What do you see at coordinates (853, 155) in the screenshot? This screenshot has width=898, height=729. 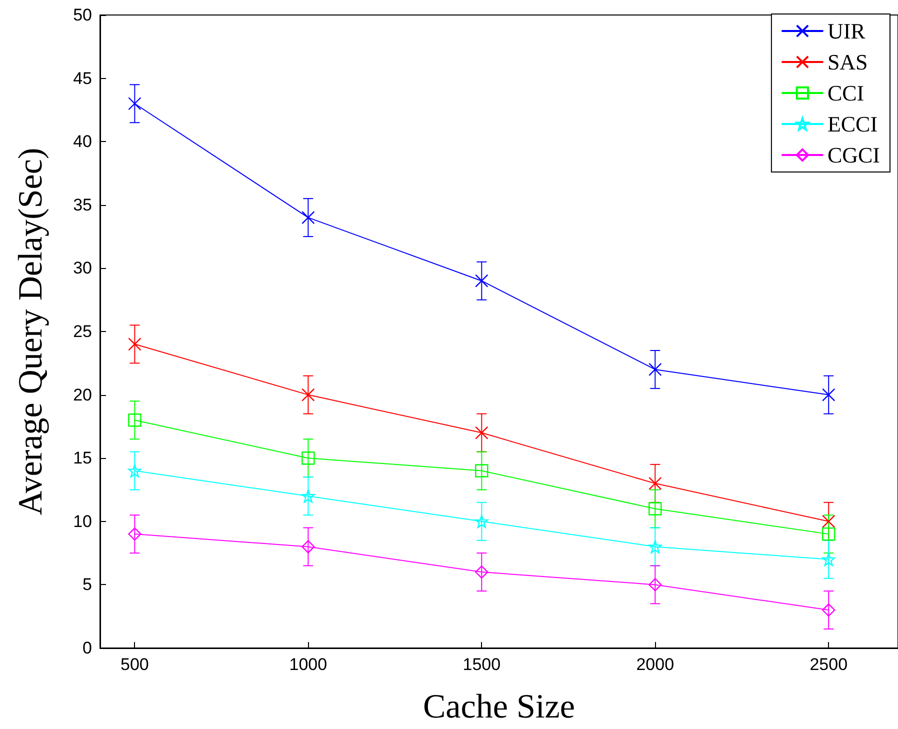 I see `legend-label: CGCI` at bounding box center [853, 155].